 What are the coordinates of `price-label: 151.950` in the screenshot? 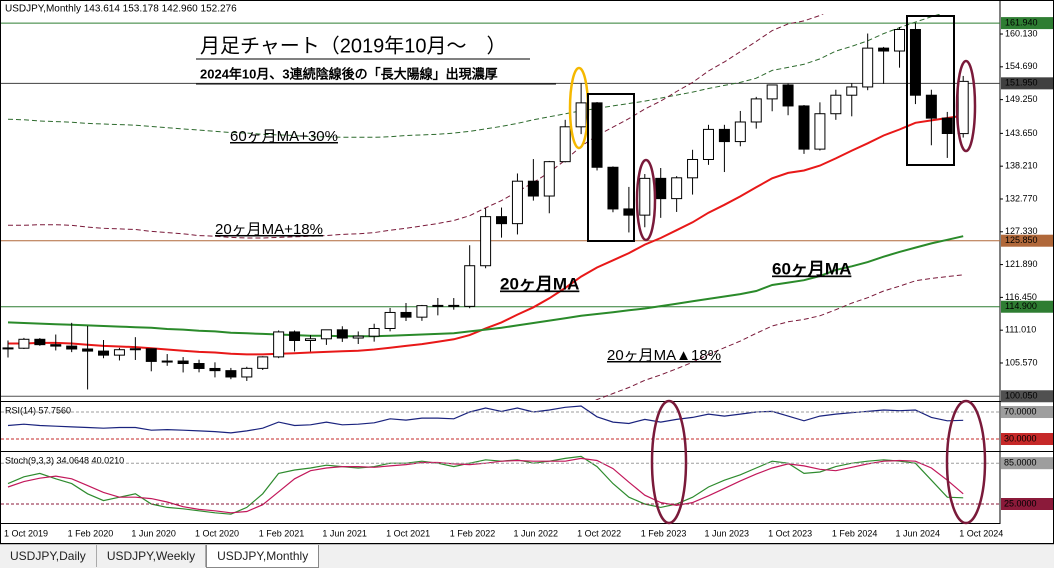 It's located at (1021, 83).